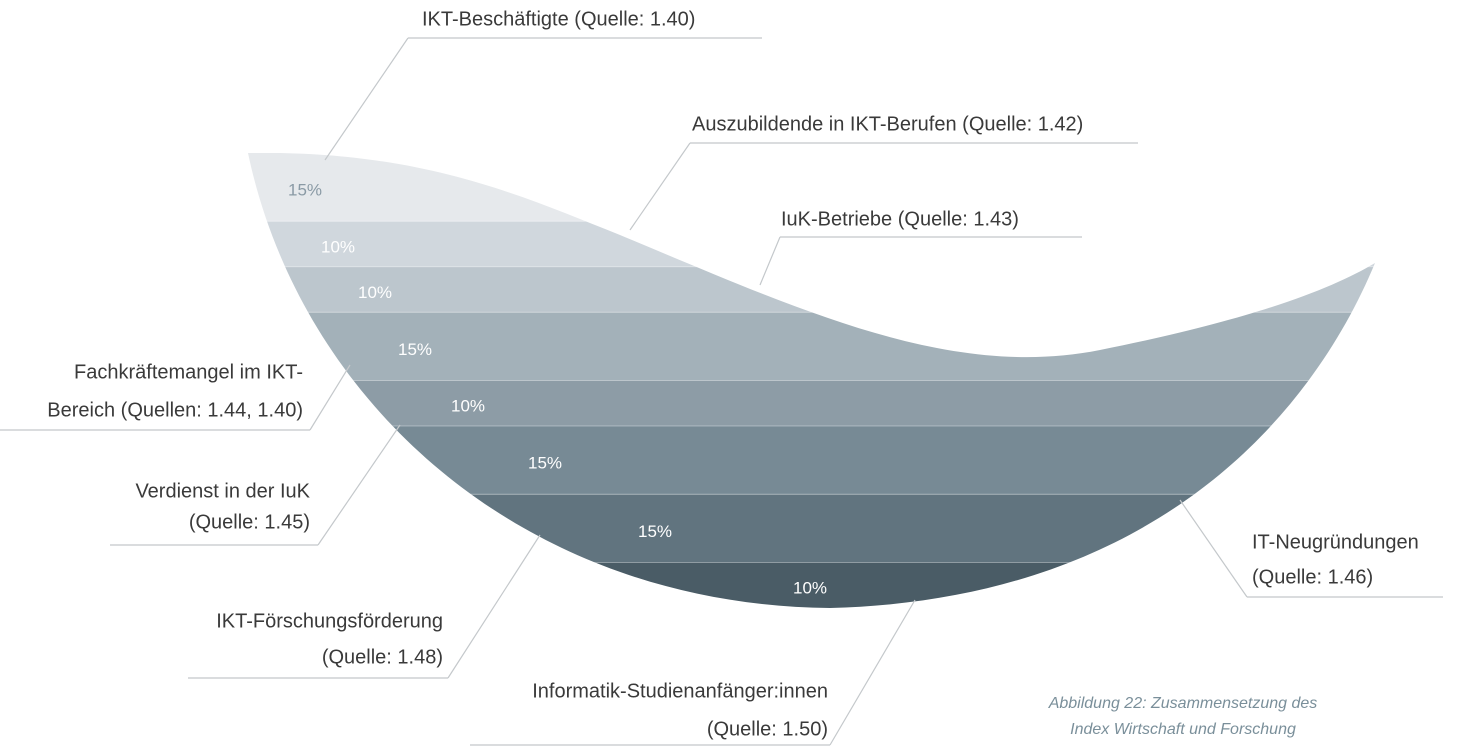 The width and height of the screenshot is (1459, 746). What do you see at coordinates (1183, 703) in the screenshot?
I see `caption: Abbildung 22: Zusammensetzung des` at bounding box center [1183, 703].